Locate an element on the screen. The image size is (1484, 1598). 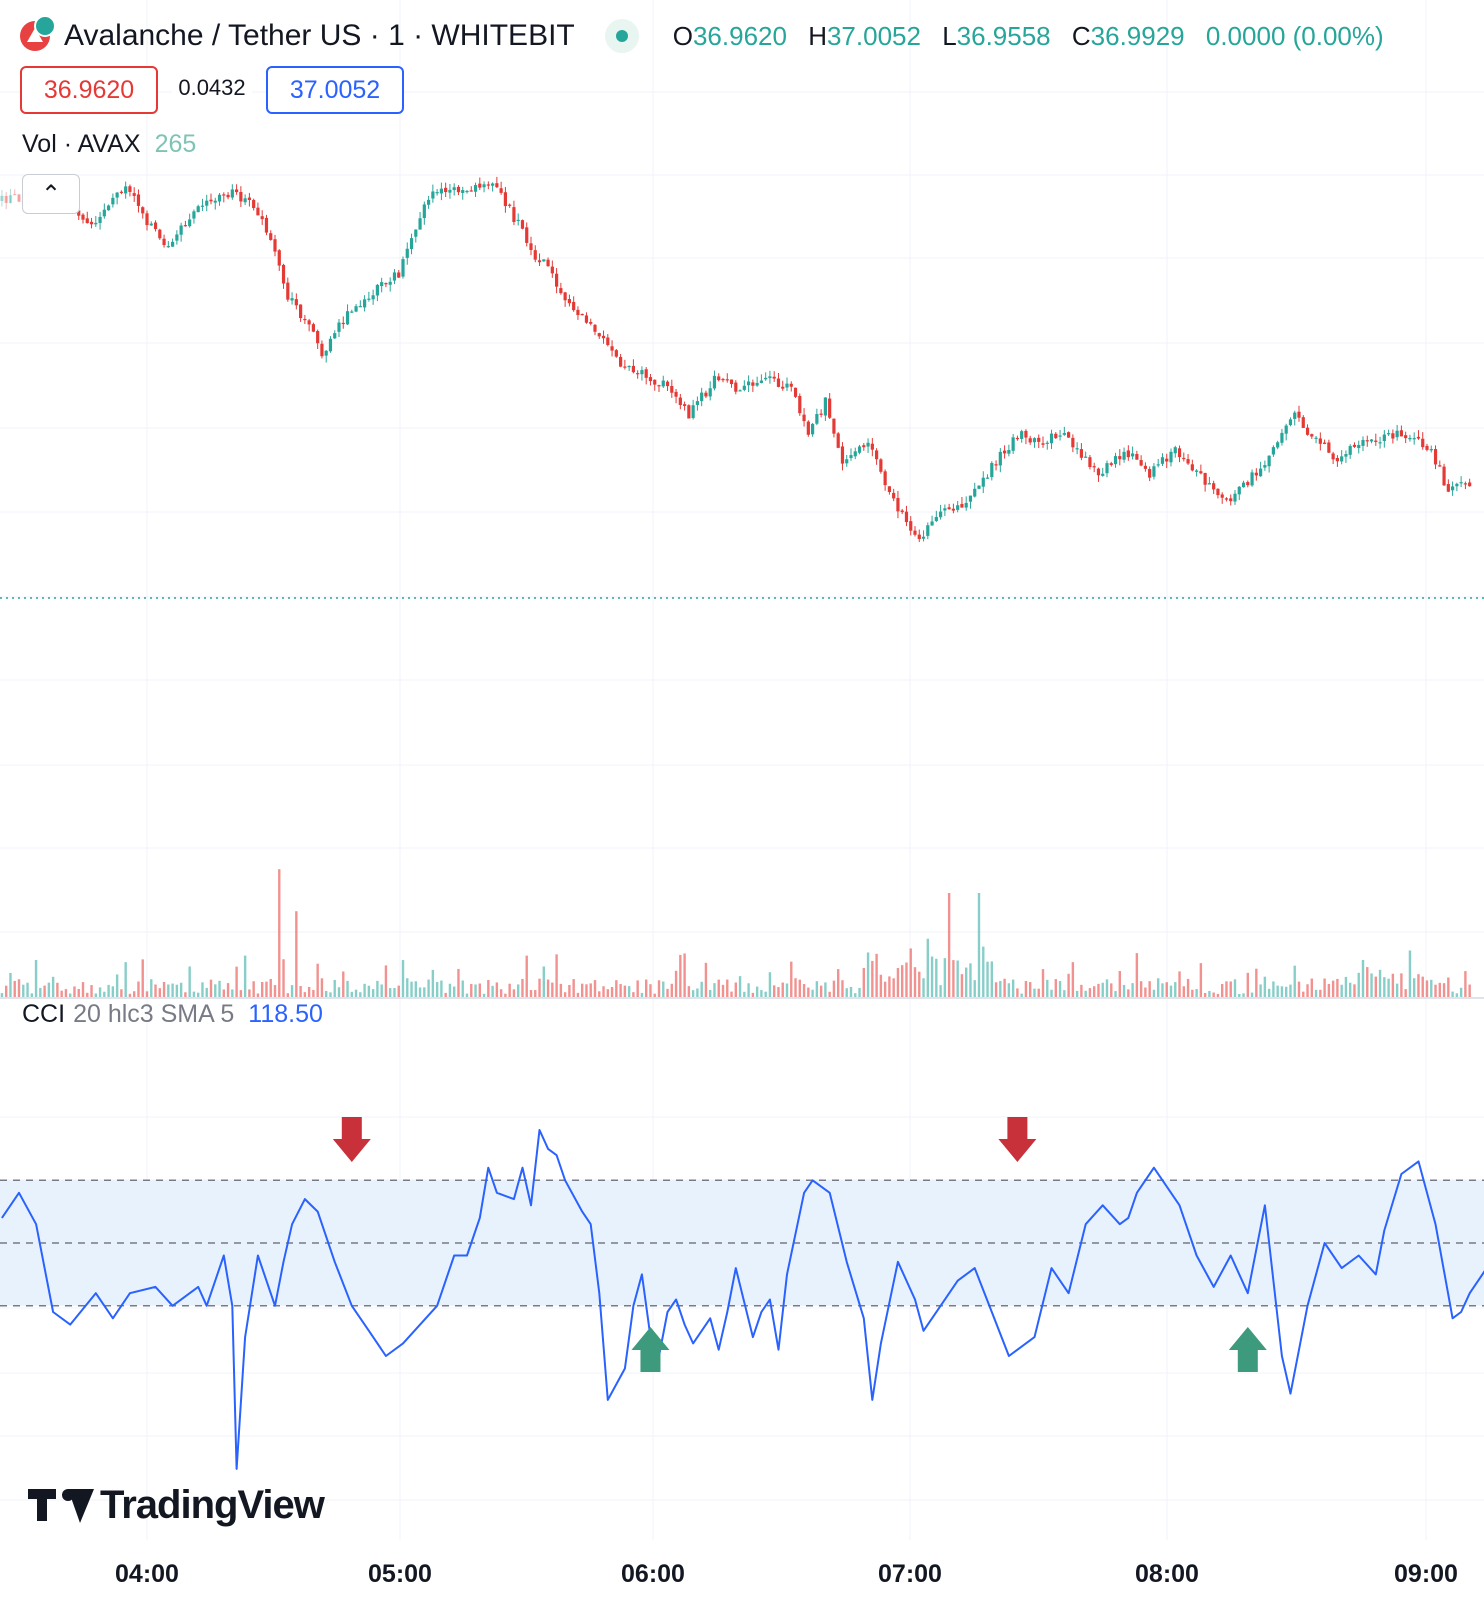
symbol-title: Avalanche / Tether US · 1 · WHITEBIT is located at coordinates (319, 35).